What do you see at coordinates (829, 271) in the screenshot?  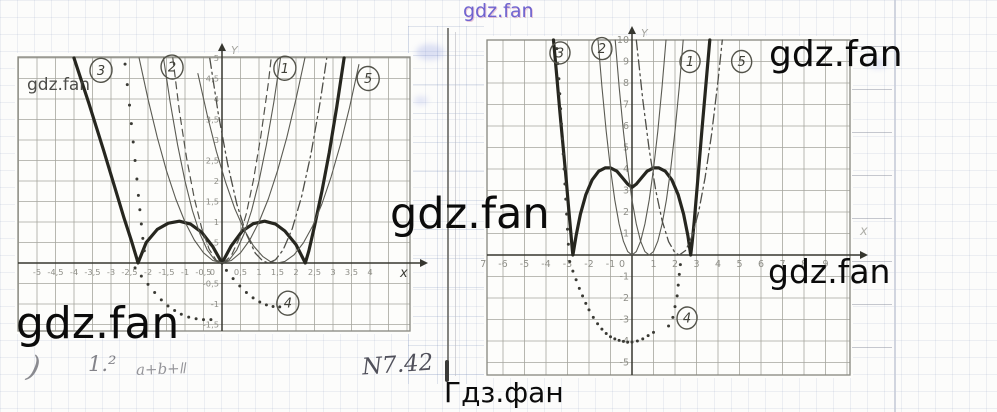 I see `watermark-right-mid: gdz.fan` at bounding box center [829, 271].